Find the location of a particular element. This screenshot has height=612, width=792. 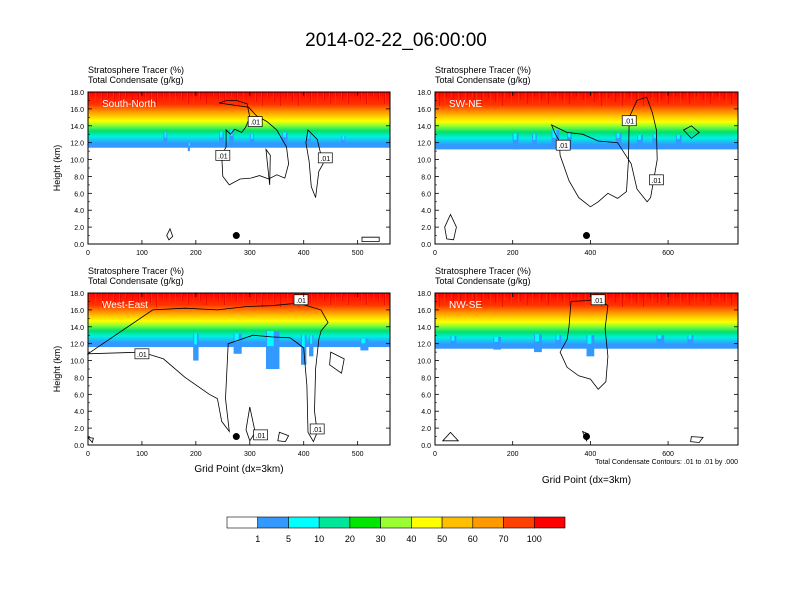

panel-label: SW-NE is located at coordinates (465, 104).